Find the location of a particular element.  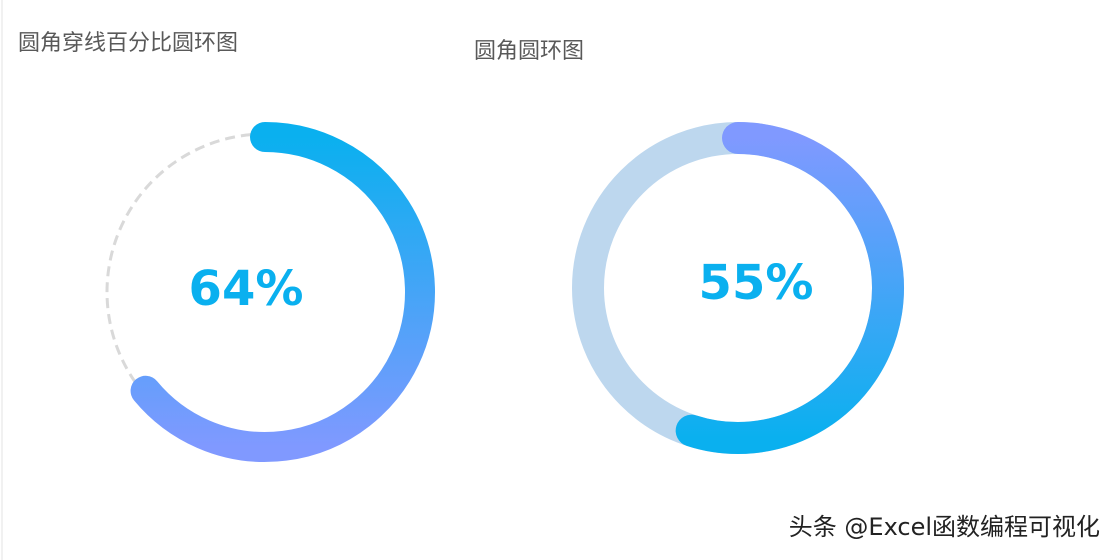

watermark: 头条 @Excel函数编程可视化 is located at coordinates (944, 527).